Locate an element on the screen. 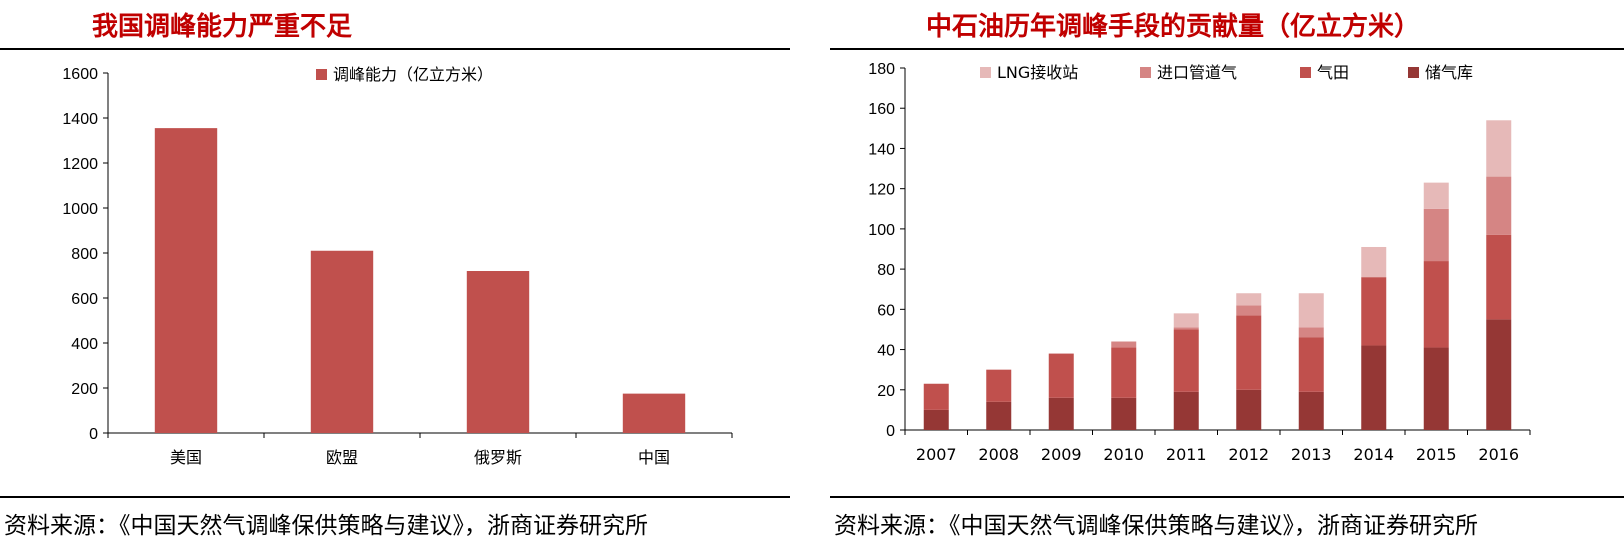 This screenshot has height=546, width=1624. x-category-label: 2014 is located at coordinates (1373, 454).